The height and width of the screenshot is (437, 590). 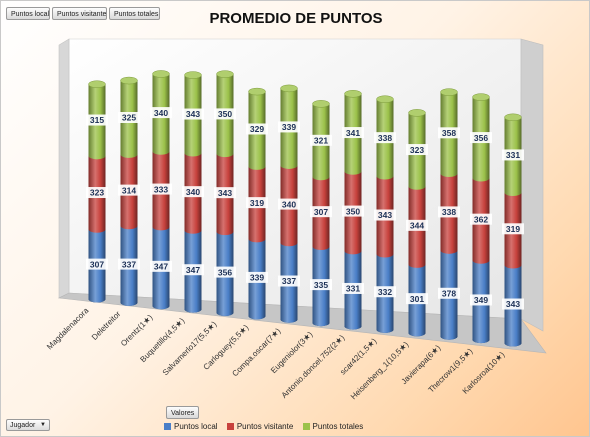 I want to click on bar-group: 337 340 339, so click(x=289, y=203).